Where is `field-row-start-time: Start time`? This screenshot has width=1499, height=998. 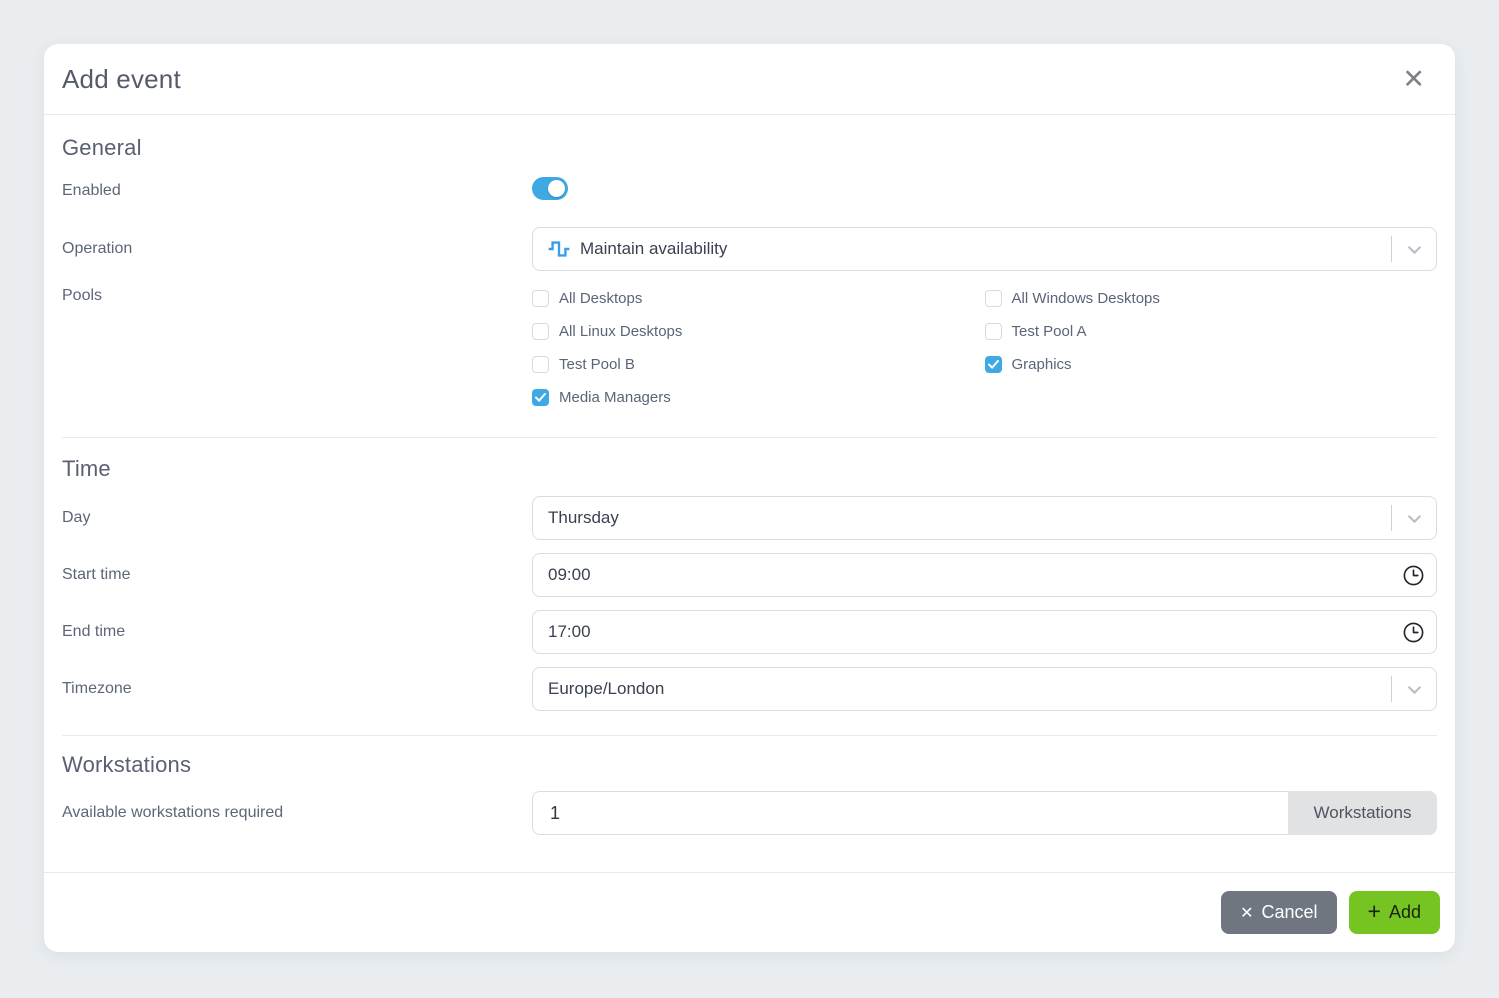
field-row-start-time: Start time is located at coordinates (749, 575).